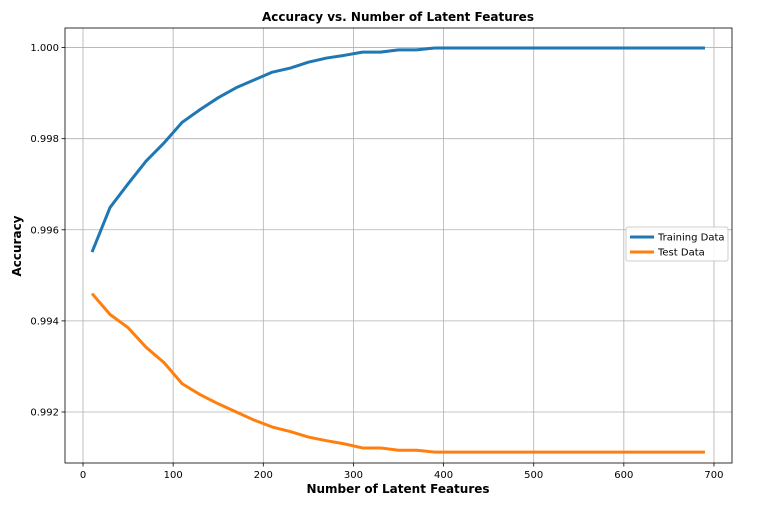 This screenshot has height=518, width=759. I want to click on chart-title: Accuracy vs. Number of Latent Features, so click(398, 17).